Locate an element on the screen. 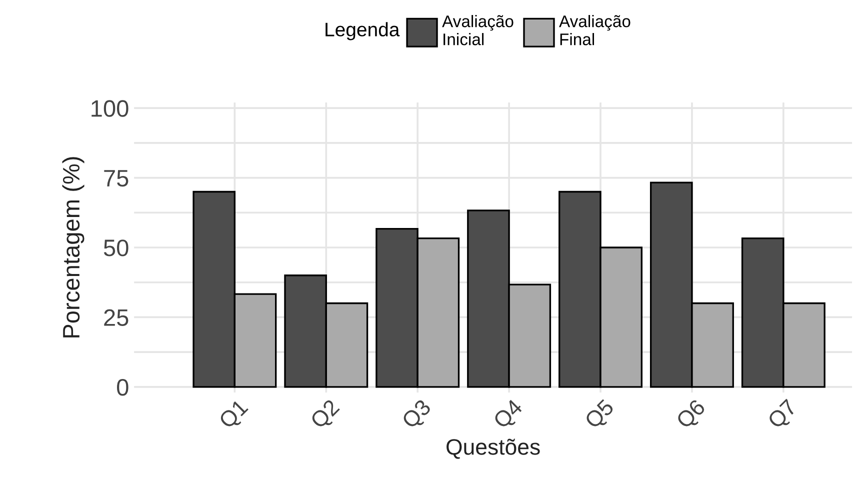  x-tick-label: Q1 is located at coordinates (235, 415).